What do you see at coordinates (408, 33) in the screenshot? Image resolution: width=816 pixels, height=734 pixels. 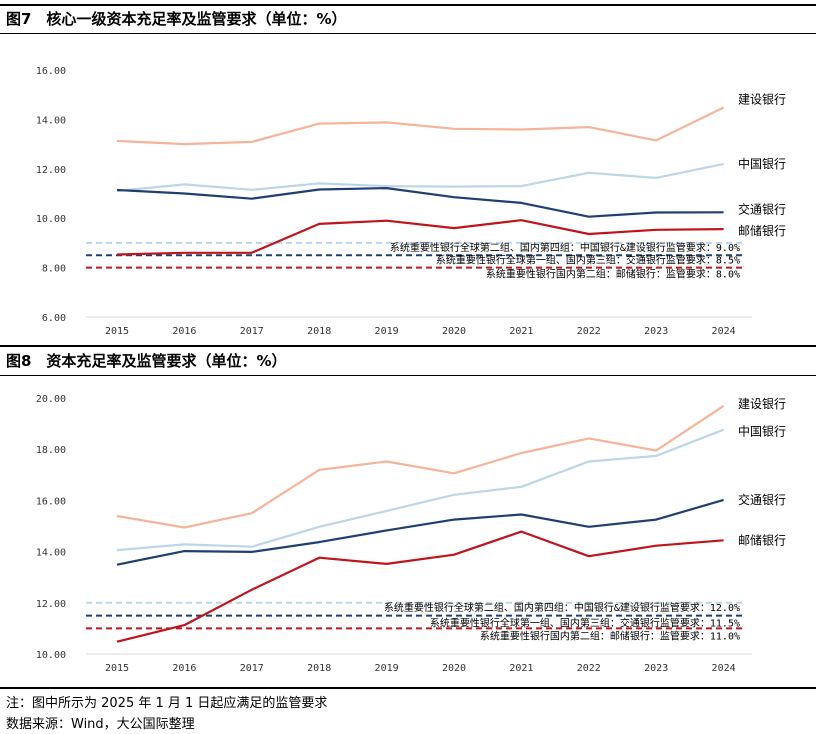 I see `figure-7-title-rule` at bounding box center [408, 33].